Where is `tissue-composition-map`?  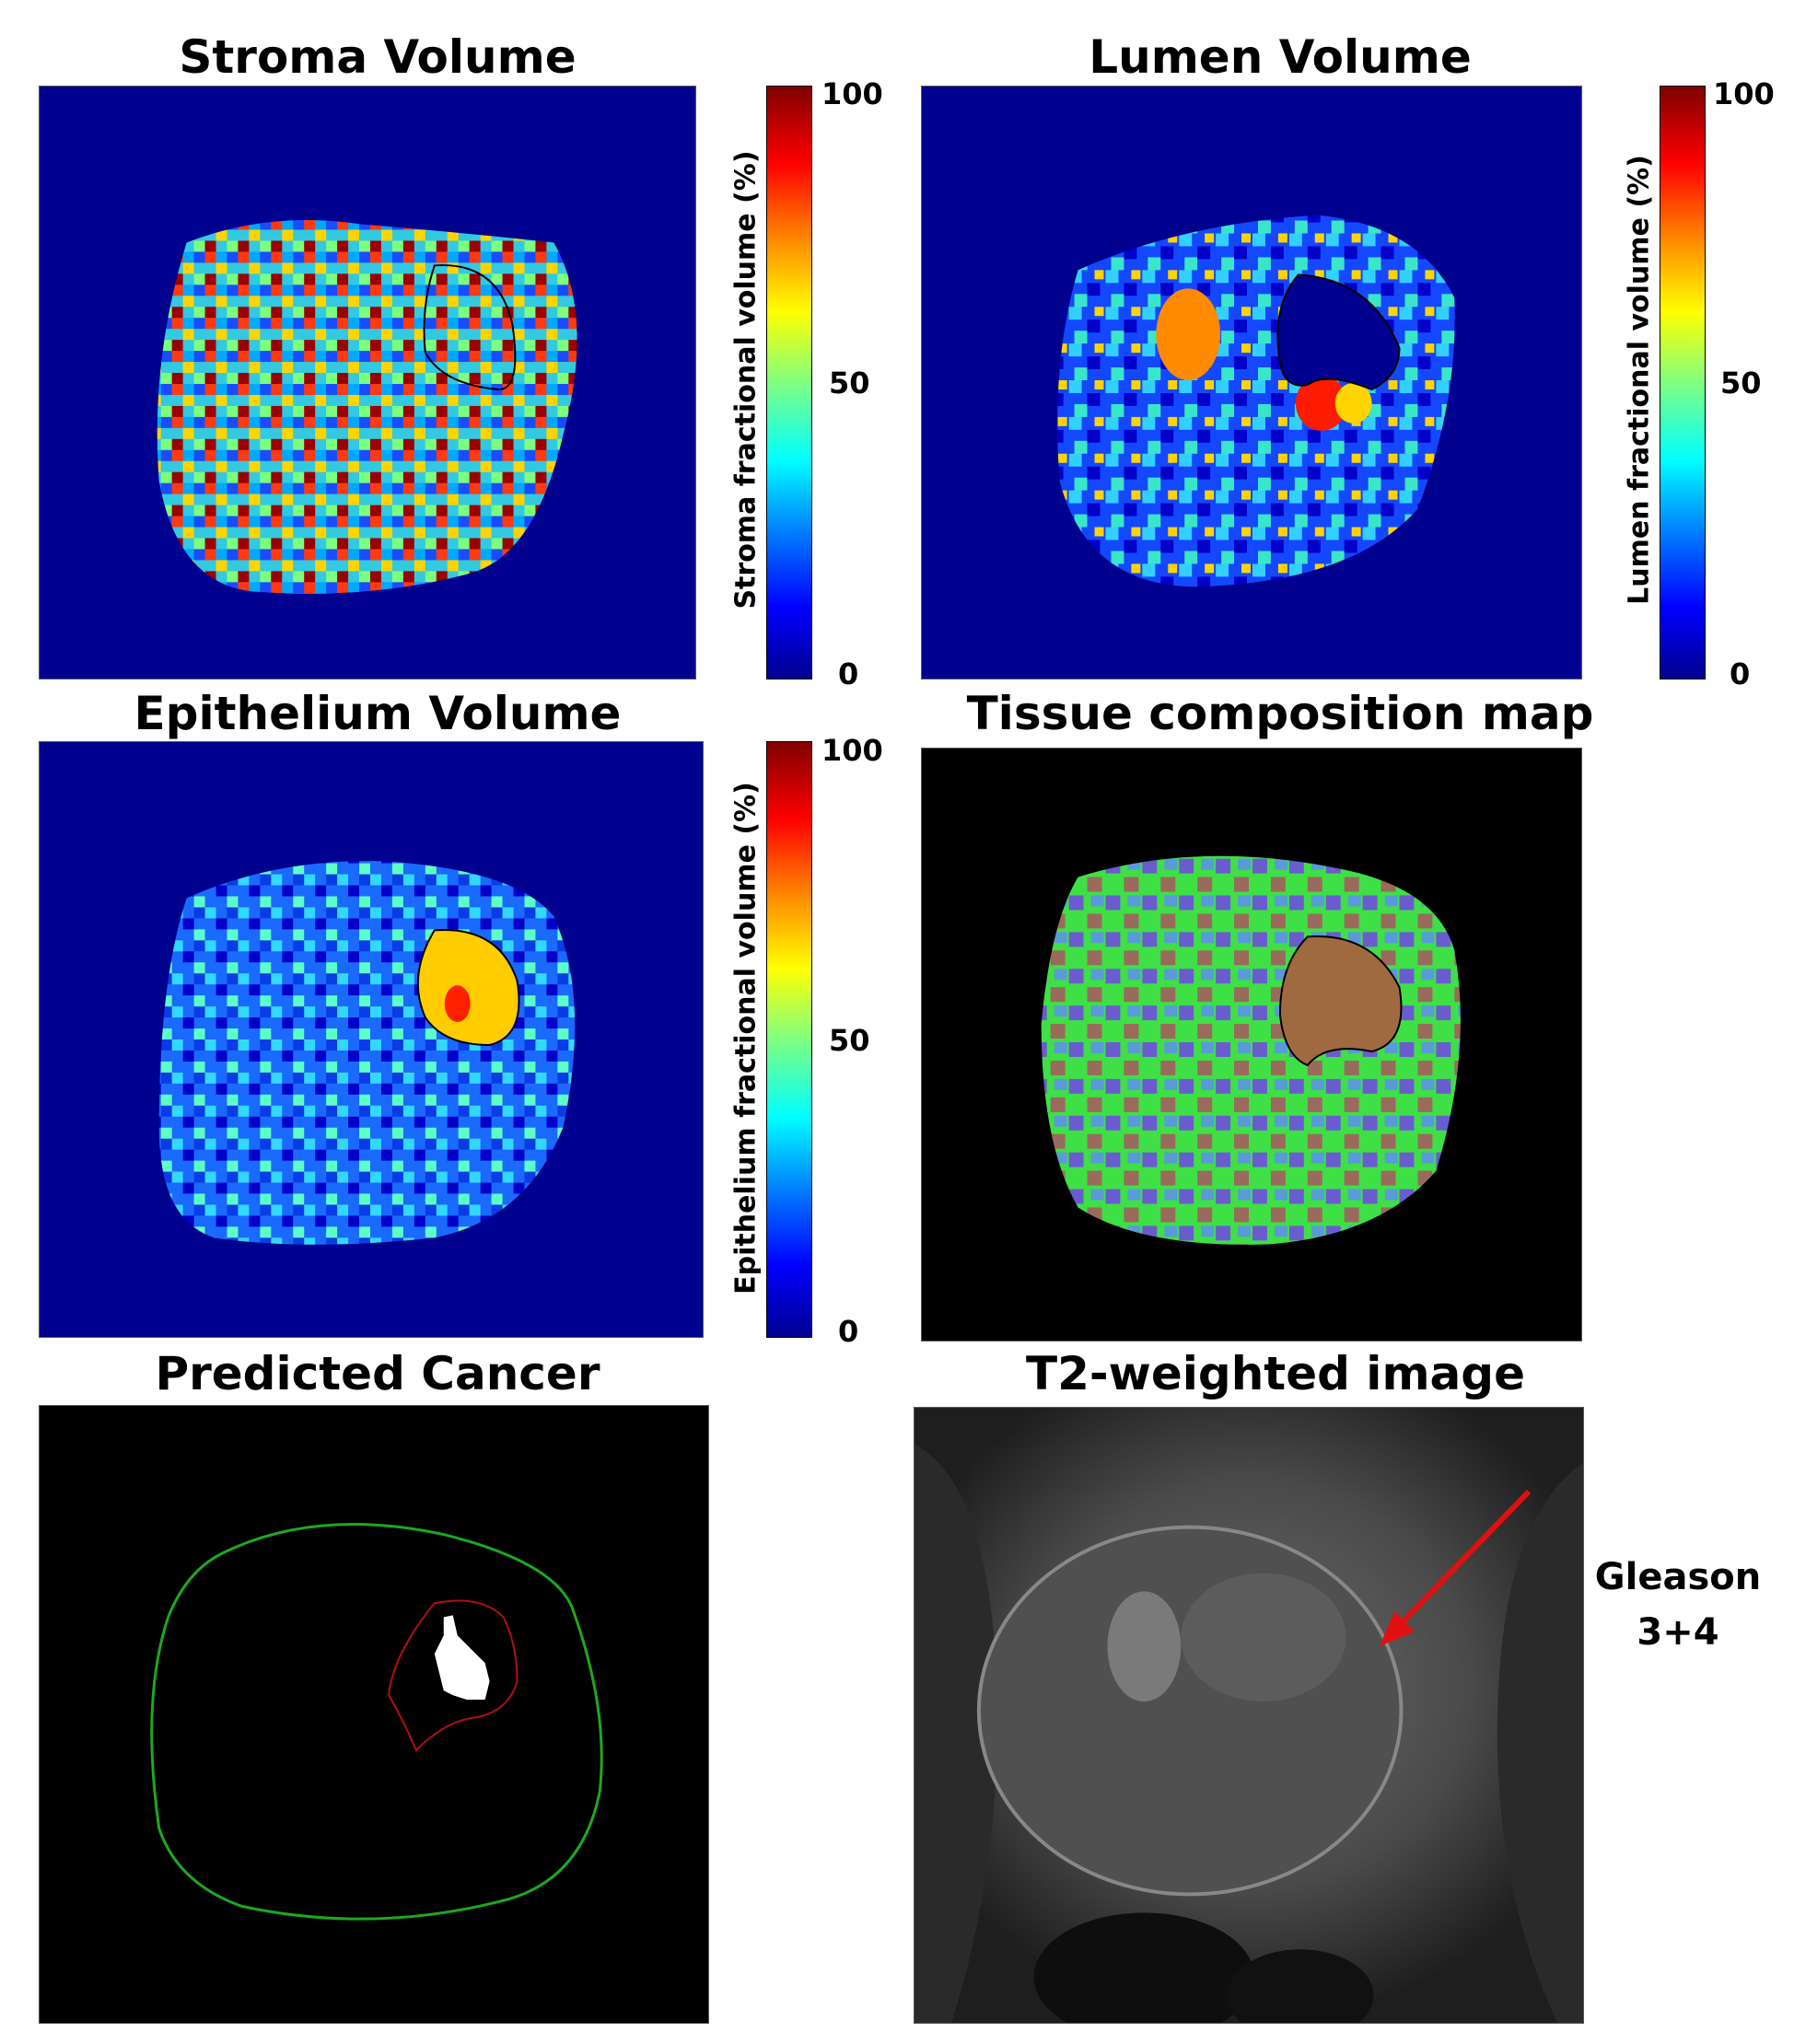
tissue-composition-map is located at coordinates (1252, 1044).